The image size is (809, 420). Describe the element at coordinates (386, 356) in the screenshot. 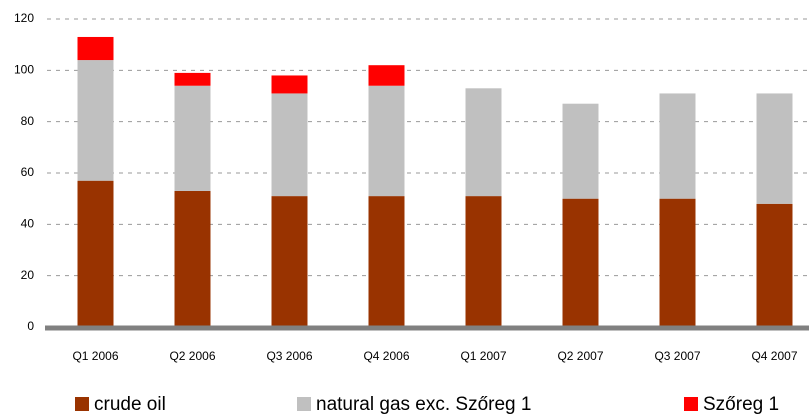

I see `x-tick-label: Q4 2006` at that location.